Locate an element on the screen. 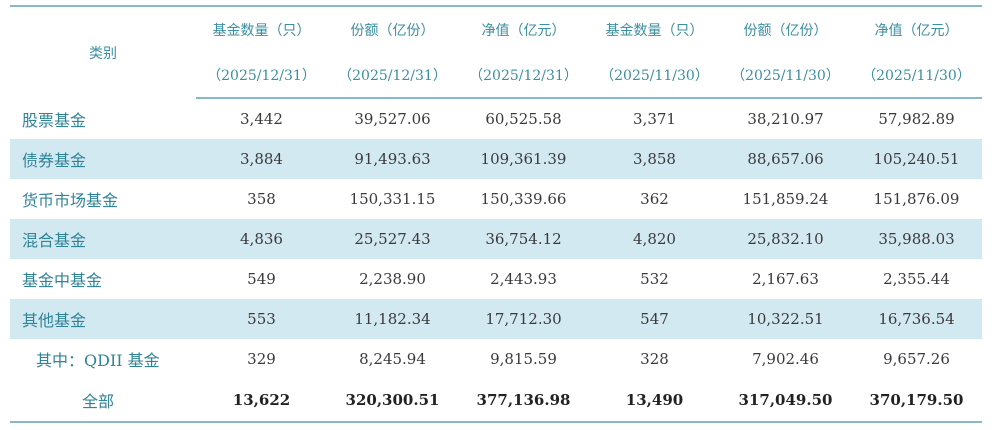 This screenshot has height=430, width=1000. table-cell: 4,820 is located at coordinates (654, 239).